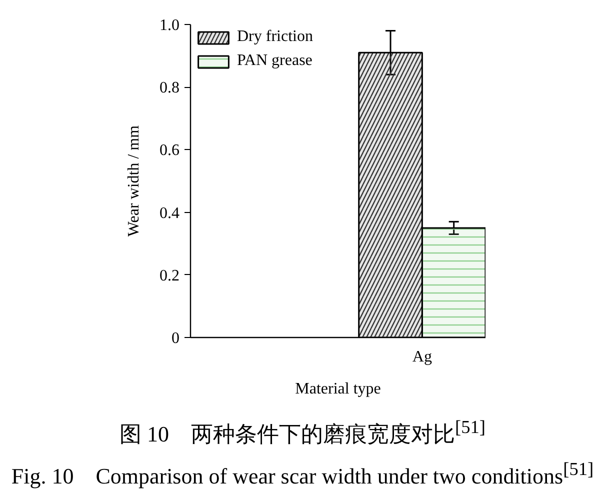  Describe the element at coordinates (274, 61) in the screenshot. I see `legend-label: PAN grease` at that location.